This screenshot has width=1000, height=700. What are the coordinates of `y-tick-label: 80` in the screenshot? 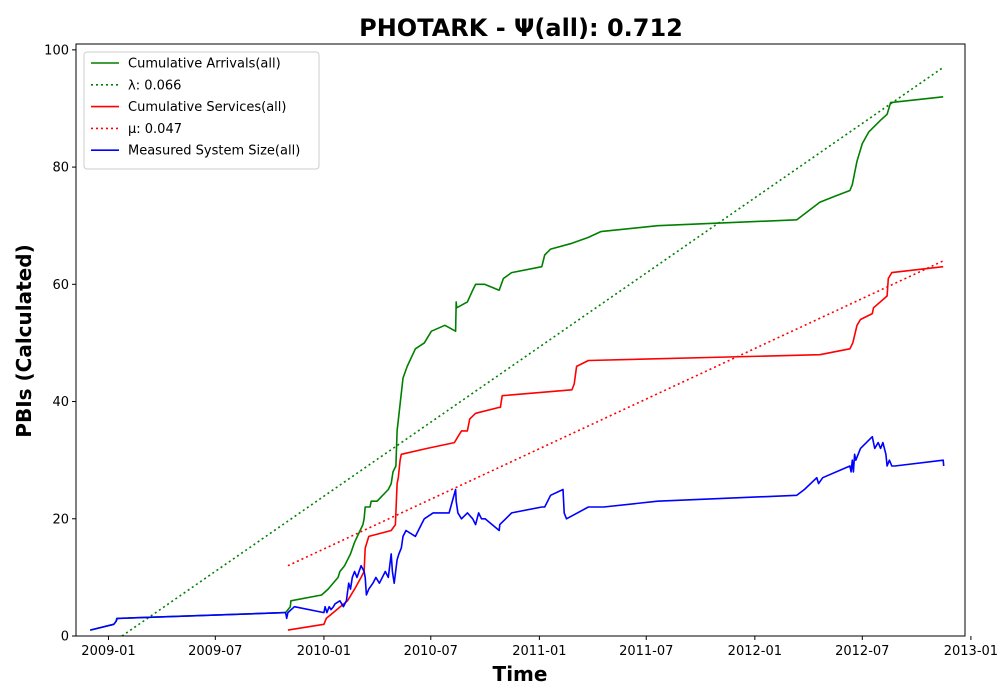 It's located at (60, 168).